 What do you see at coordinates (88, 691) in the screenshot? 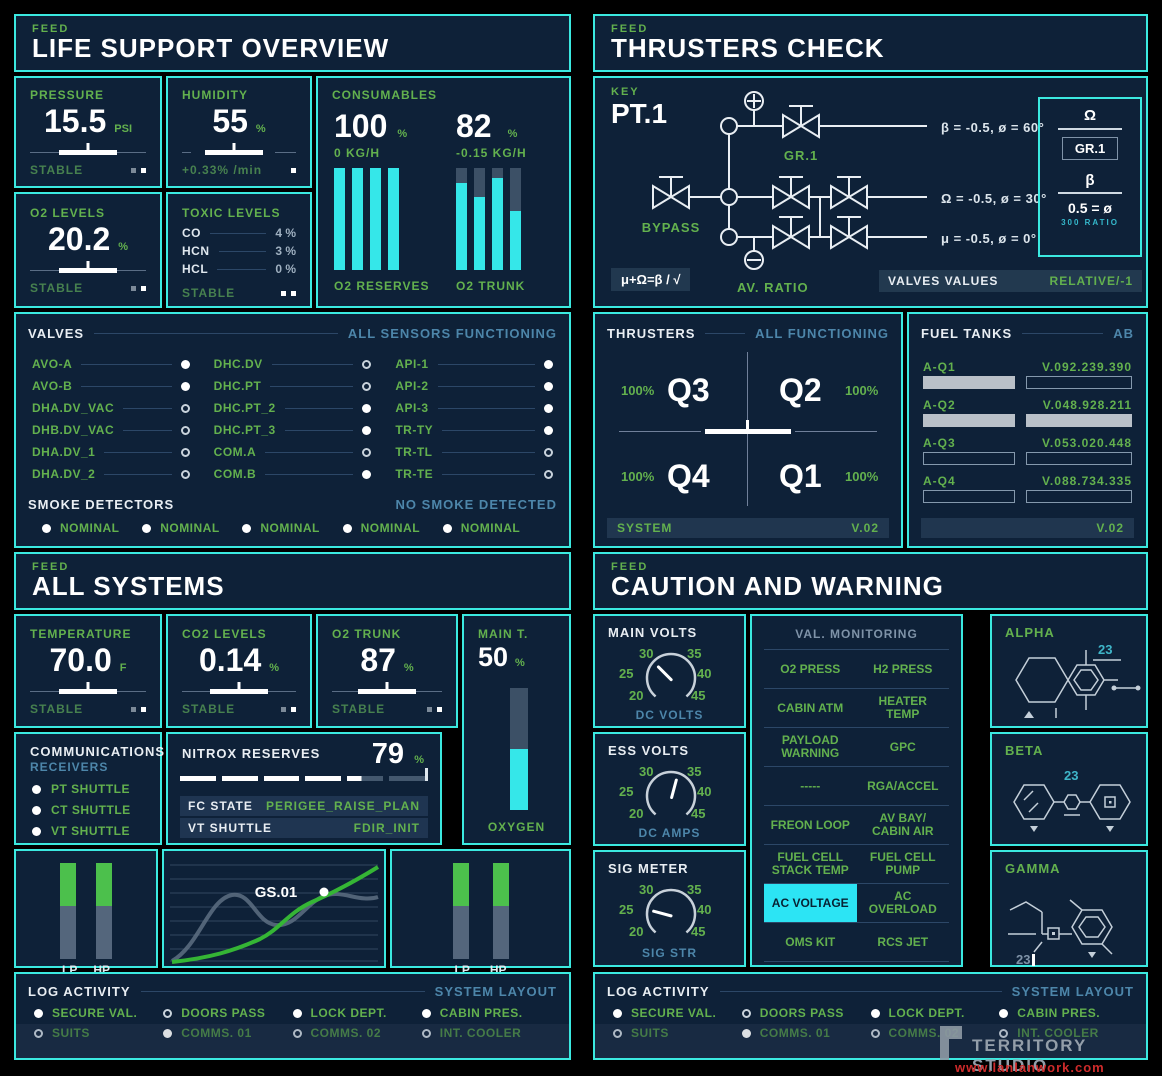
I see `temperature-slider-handle` at bounding box center [88, 691].